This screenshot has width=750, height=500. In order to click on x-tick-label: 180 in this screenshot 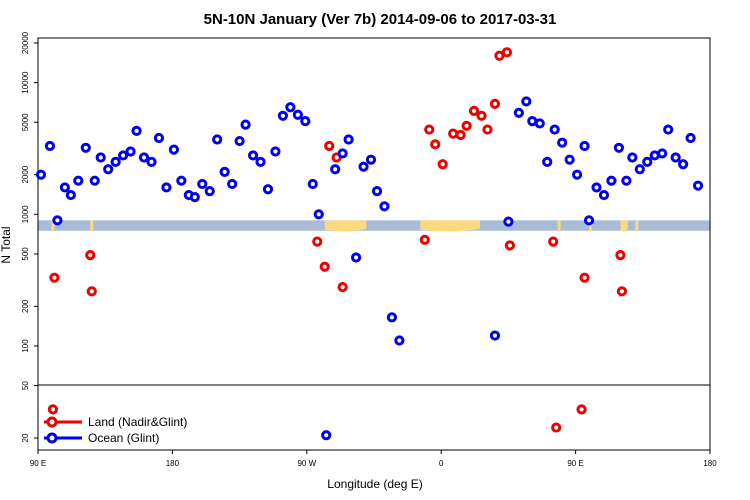, I will do `click(710, 463)`.